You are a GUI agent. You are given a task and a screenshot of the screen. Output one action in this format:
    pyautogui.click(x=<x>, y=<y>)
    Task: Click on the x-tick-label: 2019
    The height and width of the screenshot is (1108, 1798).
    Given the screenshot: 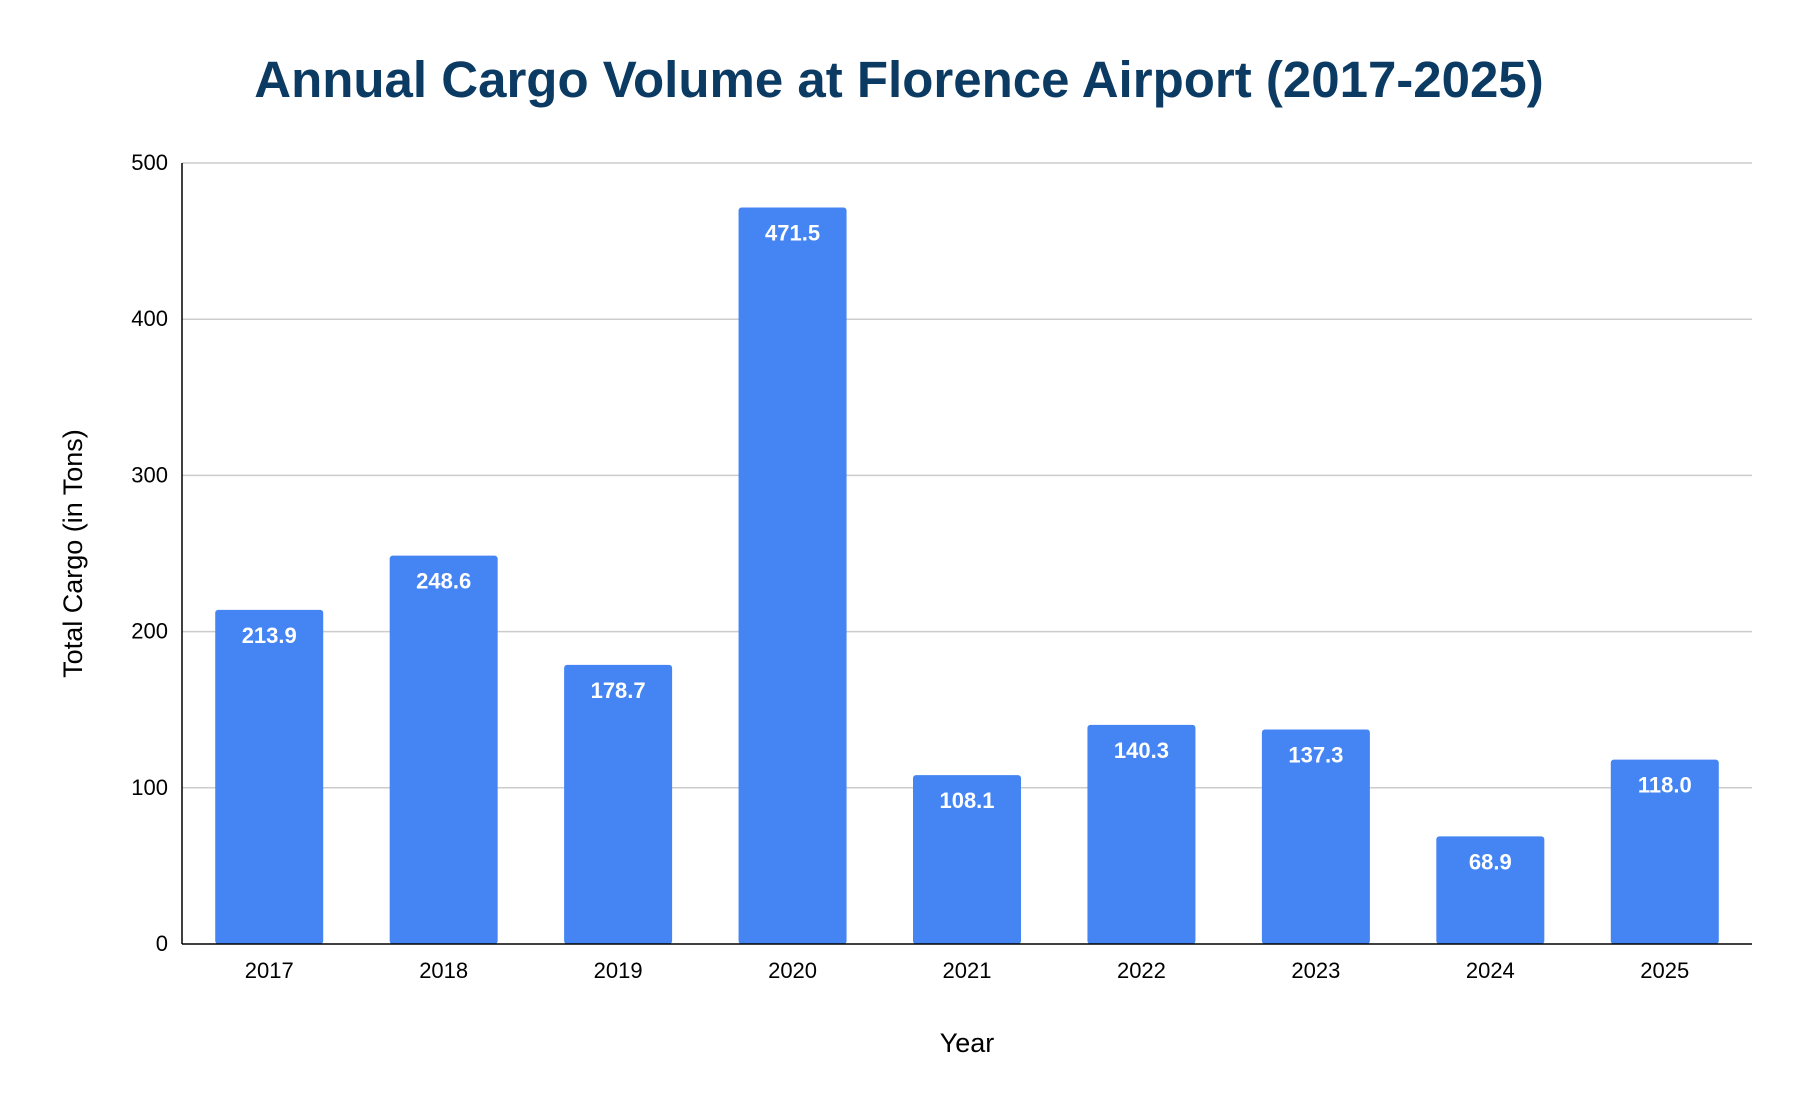 What is the action you would take?
    pyautogui.click(x=618, y=970)
    